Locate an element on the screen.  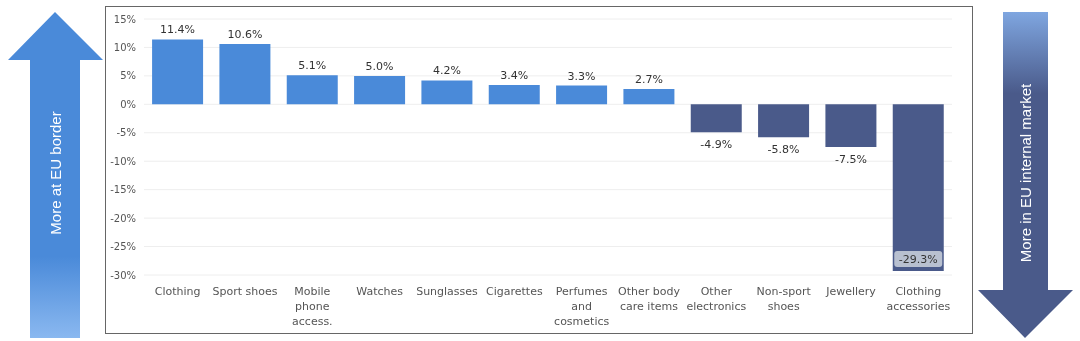
y-tick-label: -30% is located at coordinates (123, 275).